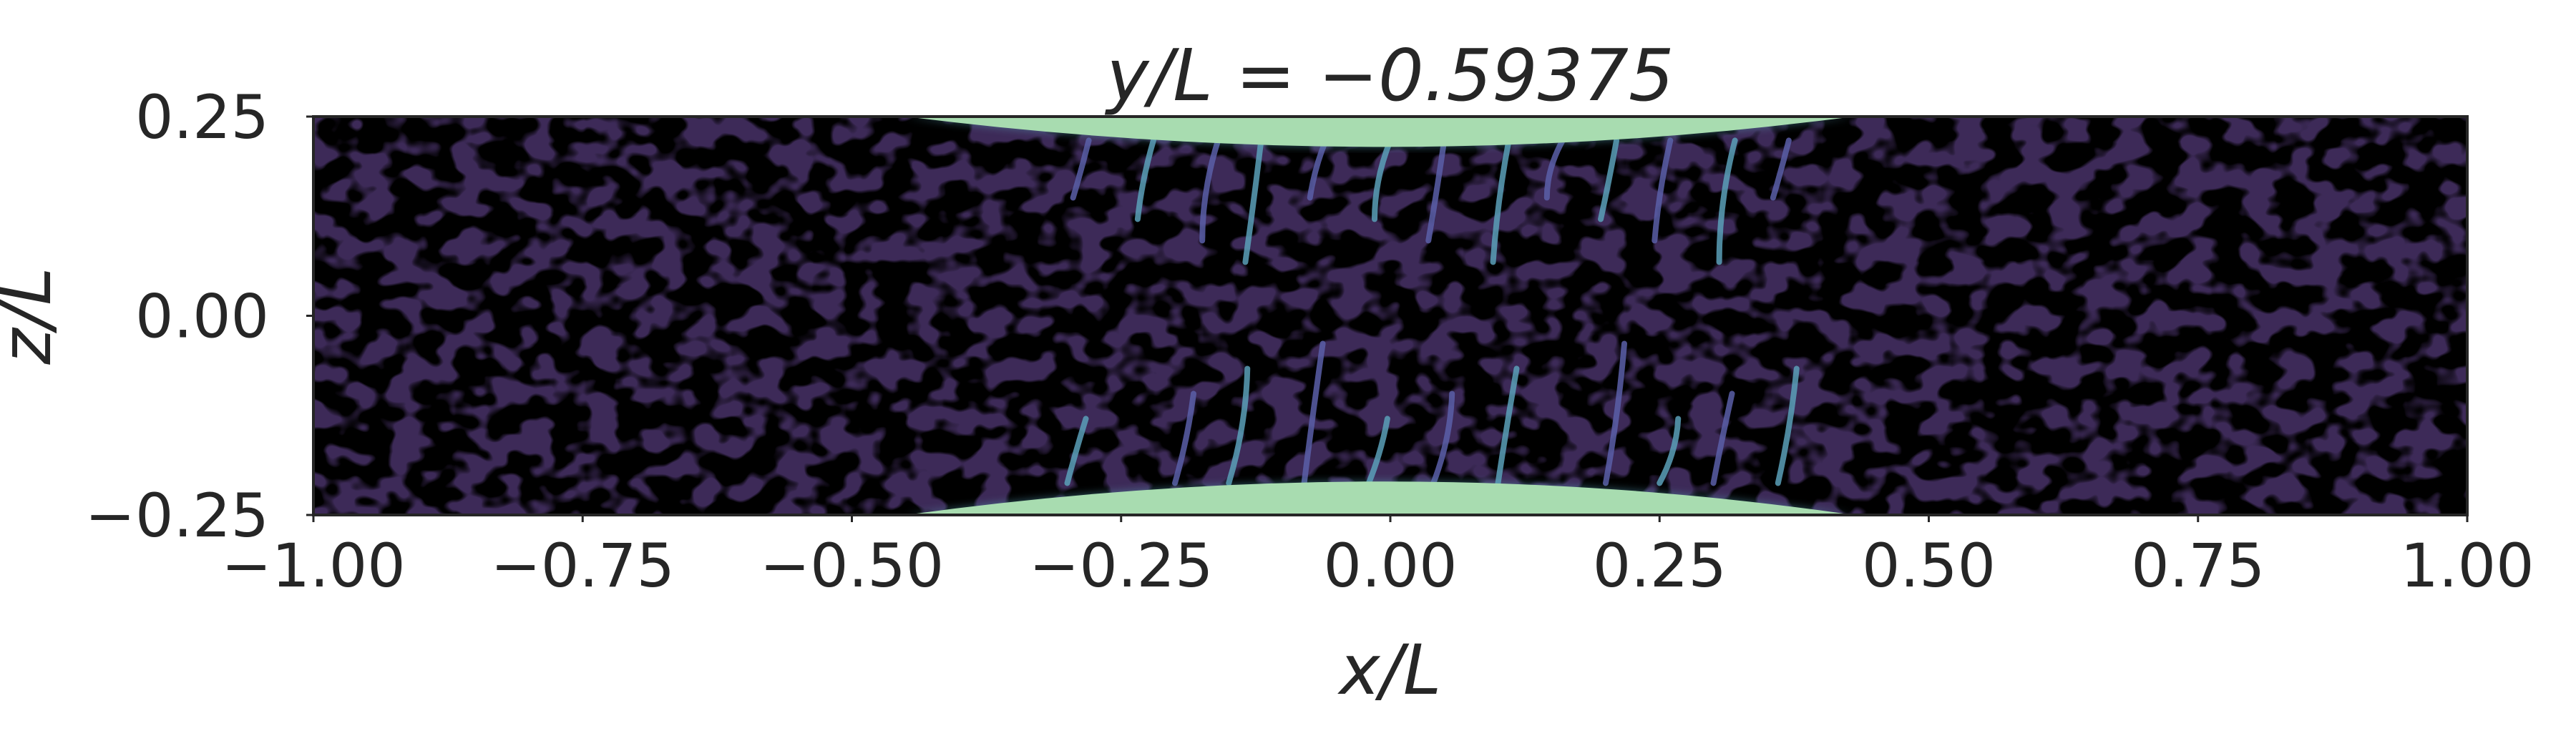 The height and width of the screenshot is (751, 2576). I want to click on x-tick-label: −0.25, so click(1121, 566).